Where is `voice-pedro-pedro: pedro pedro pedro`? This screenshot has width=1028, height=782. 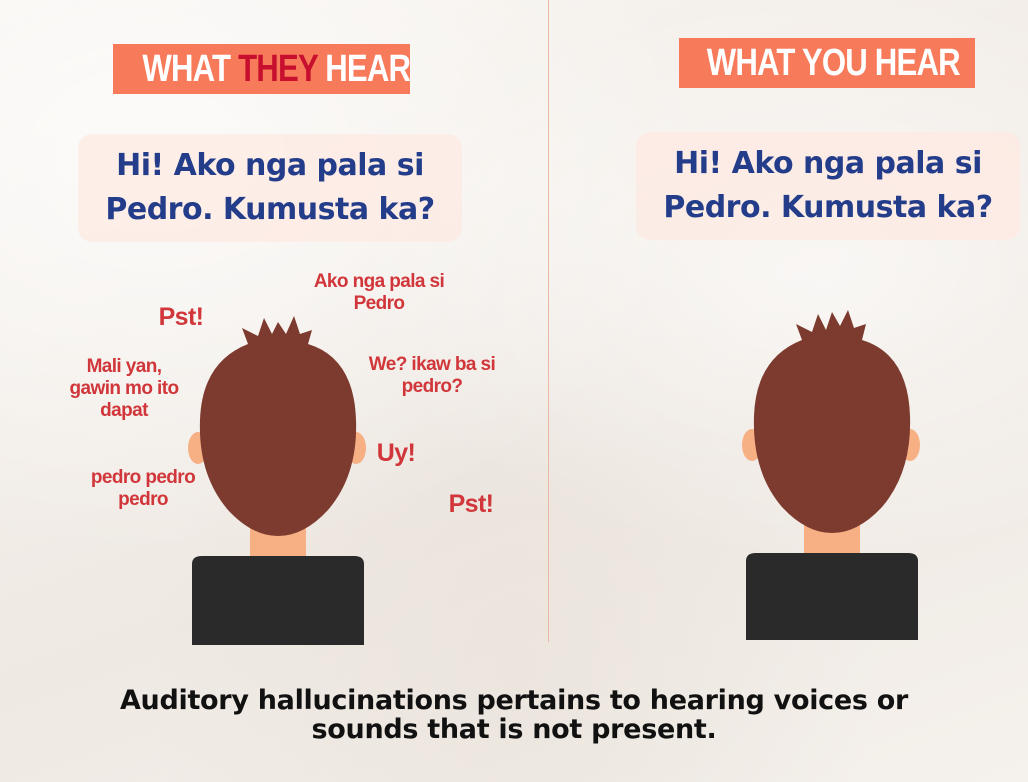 voice-pedro-pedro: pedro pedro pedro is located at coordinates (143, 489).